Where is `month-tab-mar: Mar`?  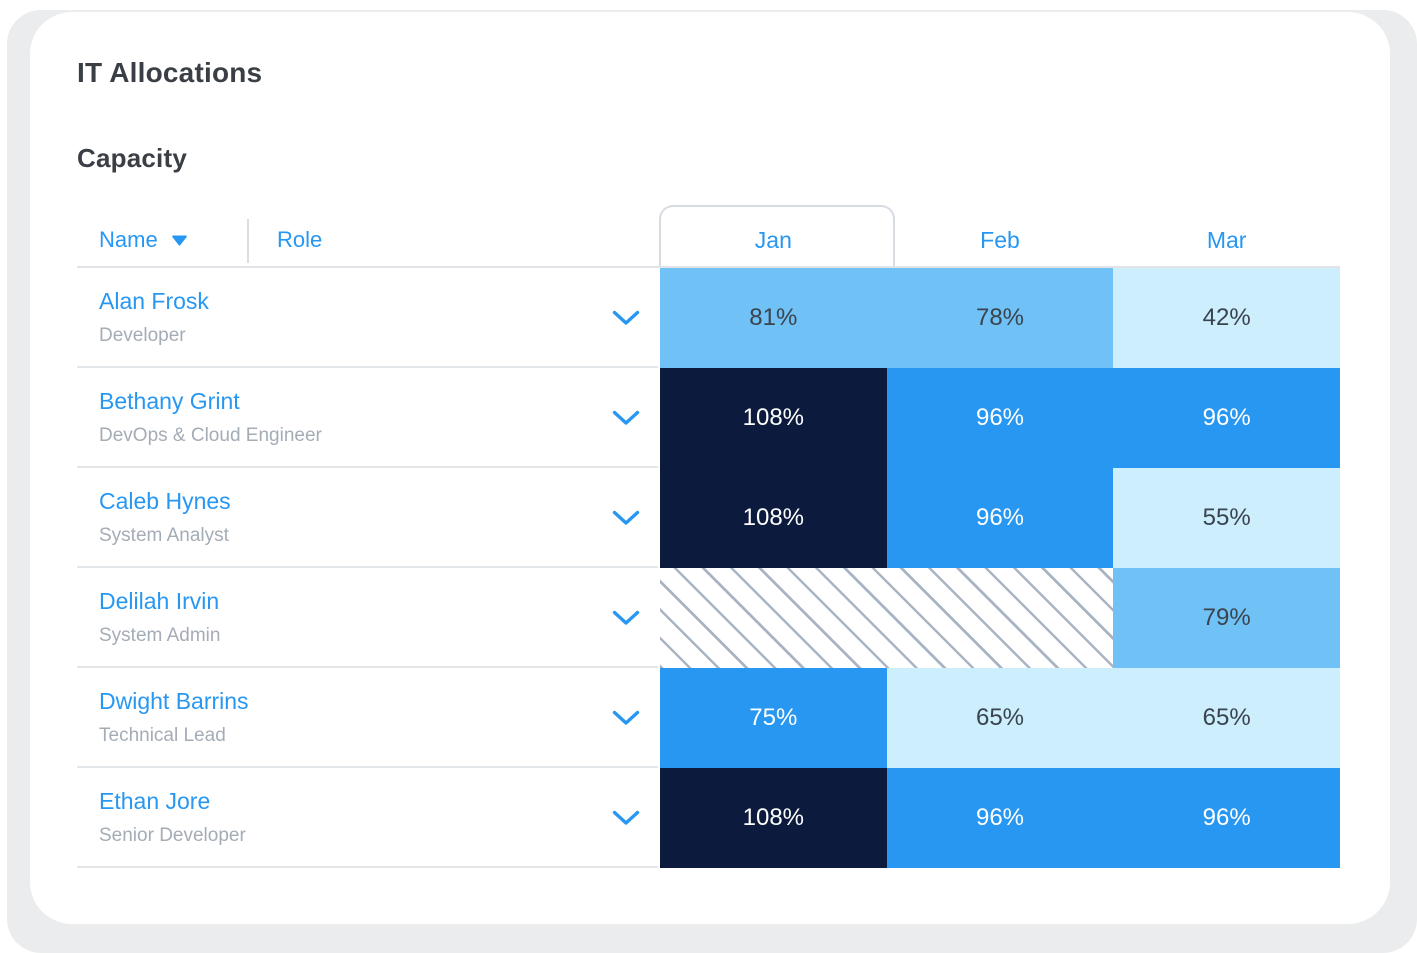
month-tab-mar: Mar is located at coordinates (1226, 240).